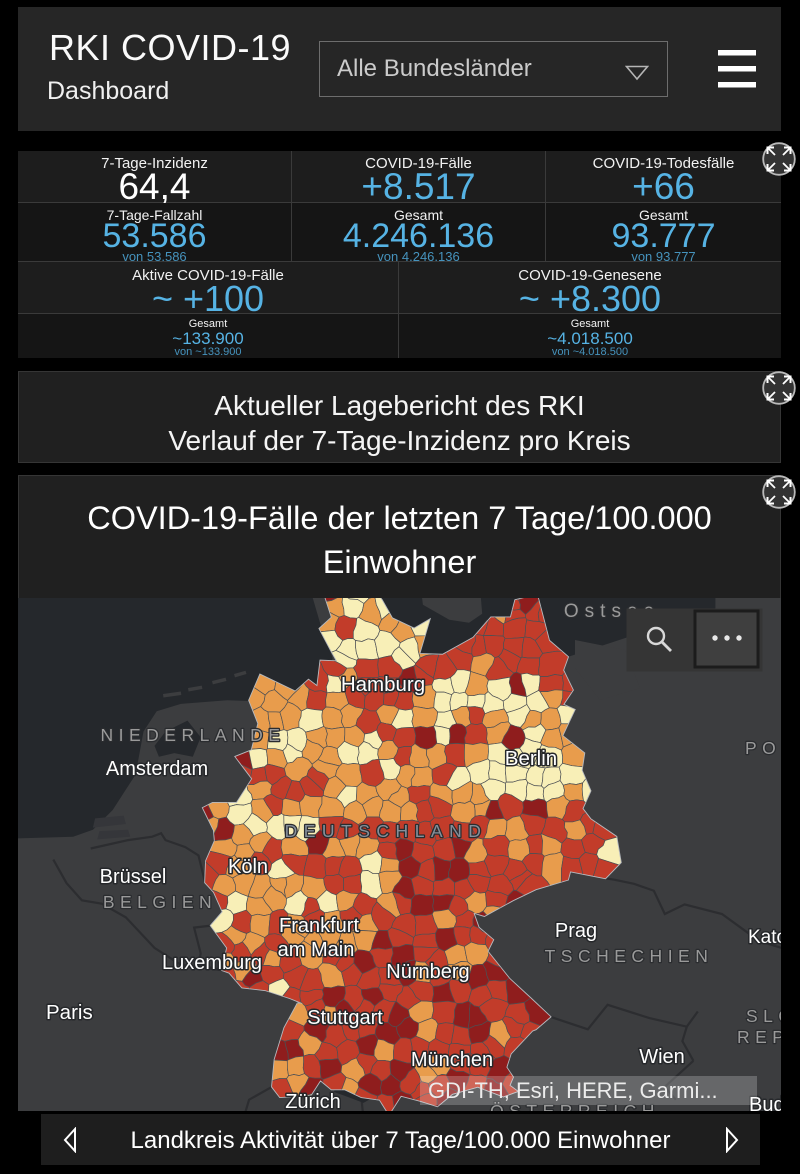  I want to click on svg-text: REPUBLIK, so click(759, 1037).